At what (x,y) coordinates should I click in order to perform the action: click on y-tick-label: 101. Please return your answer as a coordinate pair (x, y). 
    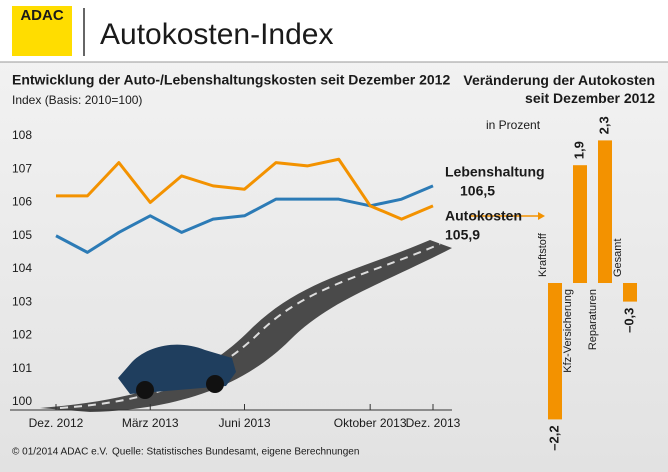
    Looking at the image, I should click on (22, 368).